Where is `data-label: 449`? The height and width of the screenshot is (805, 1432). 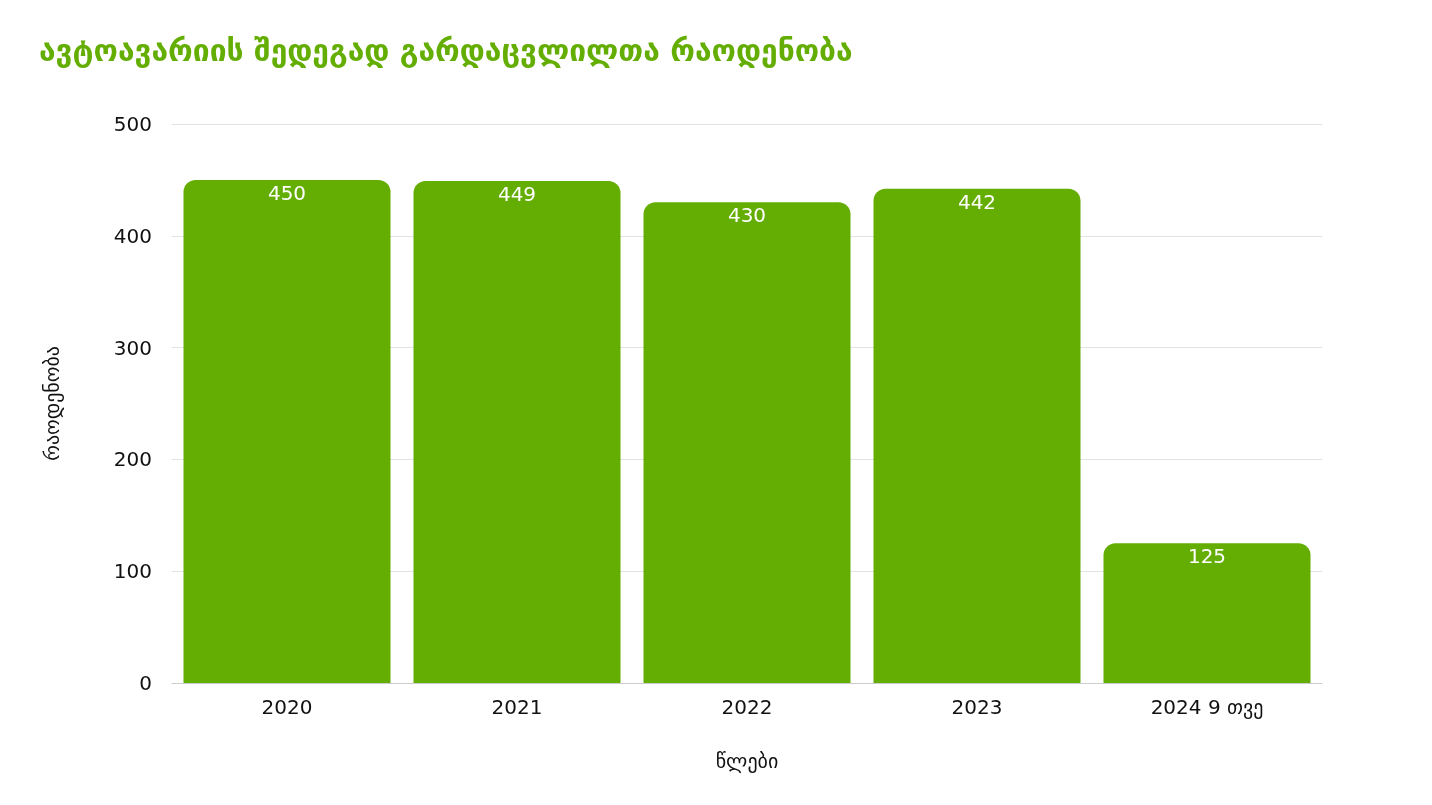 data-label: 449 is located at coordinates (517, 194).